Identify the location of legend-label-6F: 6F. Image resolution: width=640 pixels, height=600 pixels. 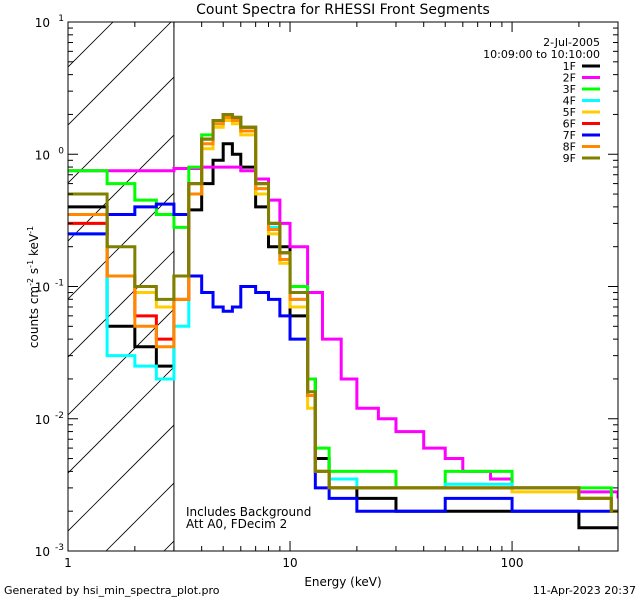
(569, 124).